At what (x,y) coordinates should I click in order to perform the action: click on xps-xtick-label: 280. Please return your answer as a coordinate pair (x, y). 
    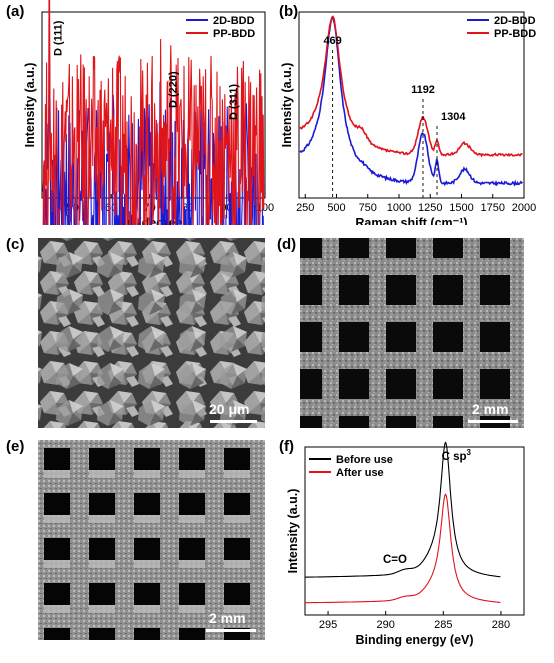
    Looking at the image, I should click on (501, 625).